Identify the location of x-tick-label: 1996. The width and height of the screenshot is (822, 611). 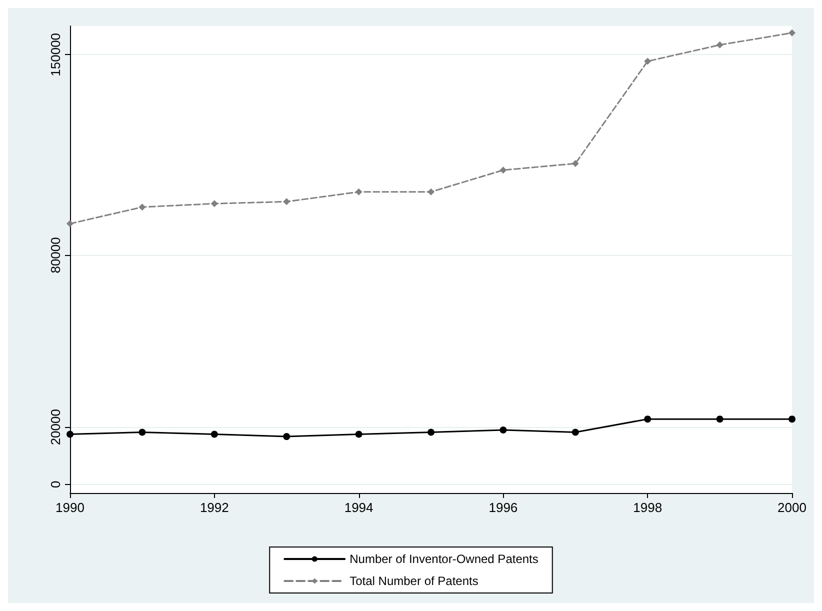
(503, 507).